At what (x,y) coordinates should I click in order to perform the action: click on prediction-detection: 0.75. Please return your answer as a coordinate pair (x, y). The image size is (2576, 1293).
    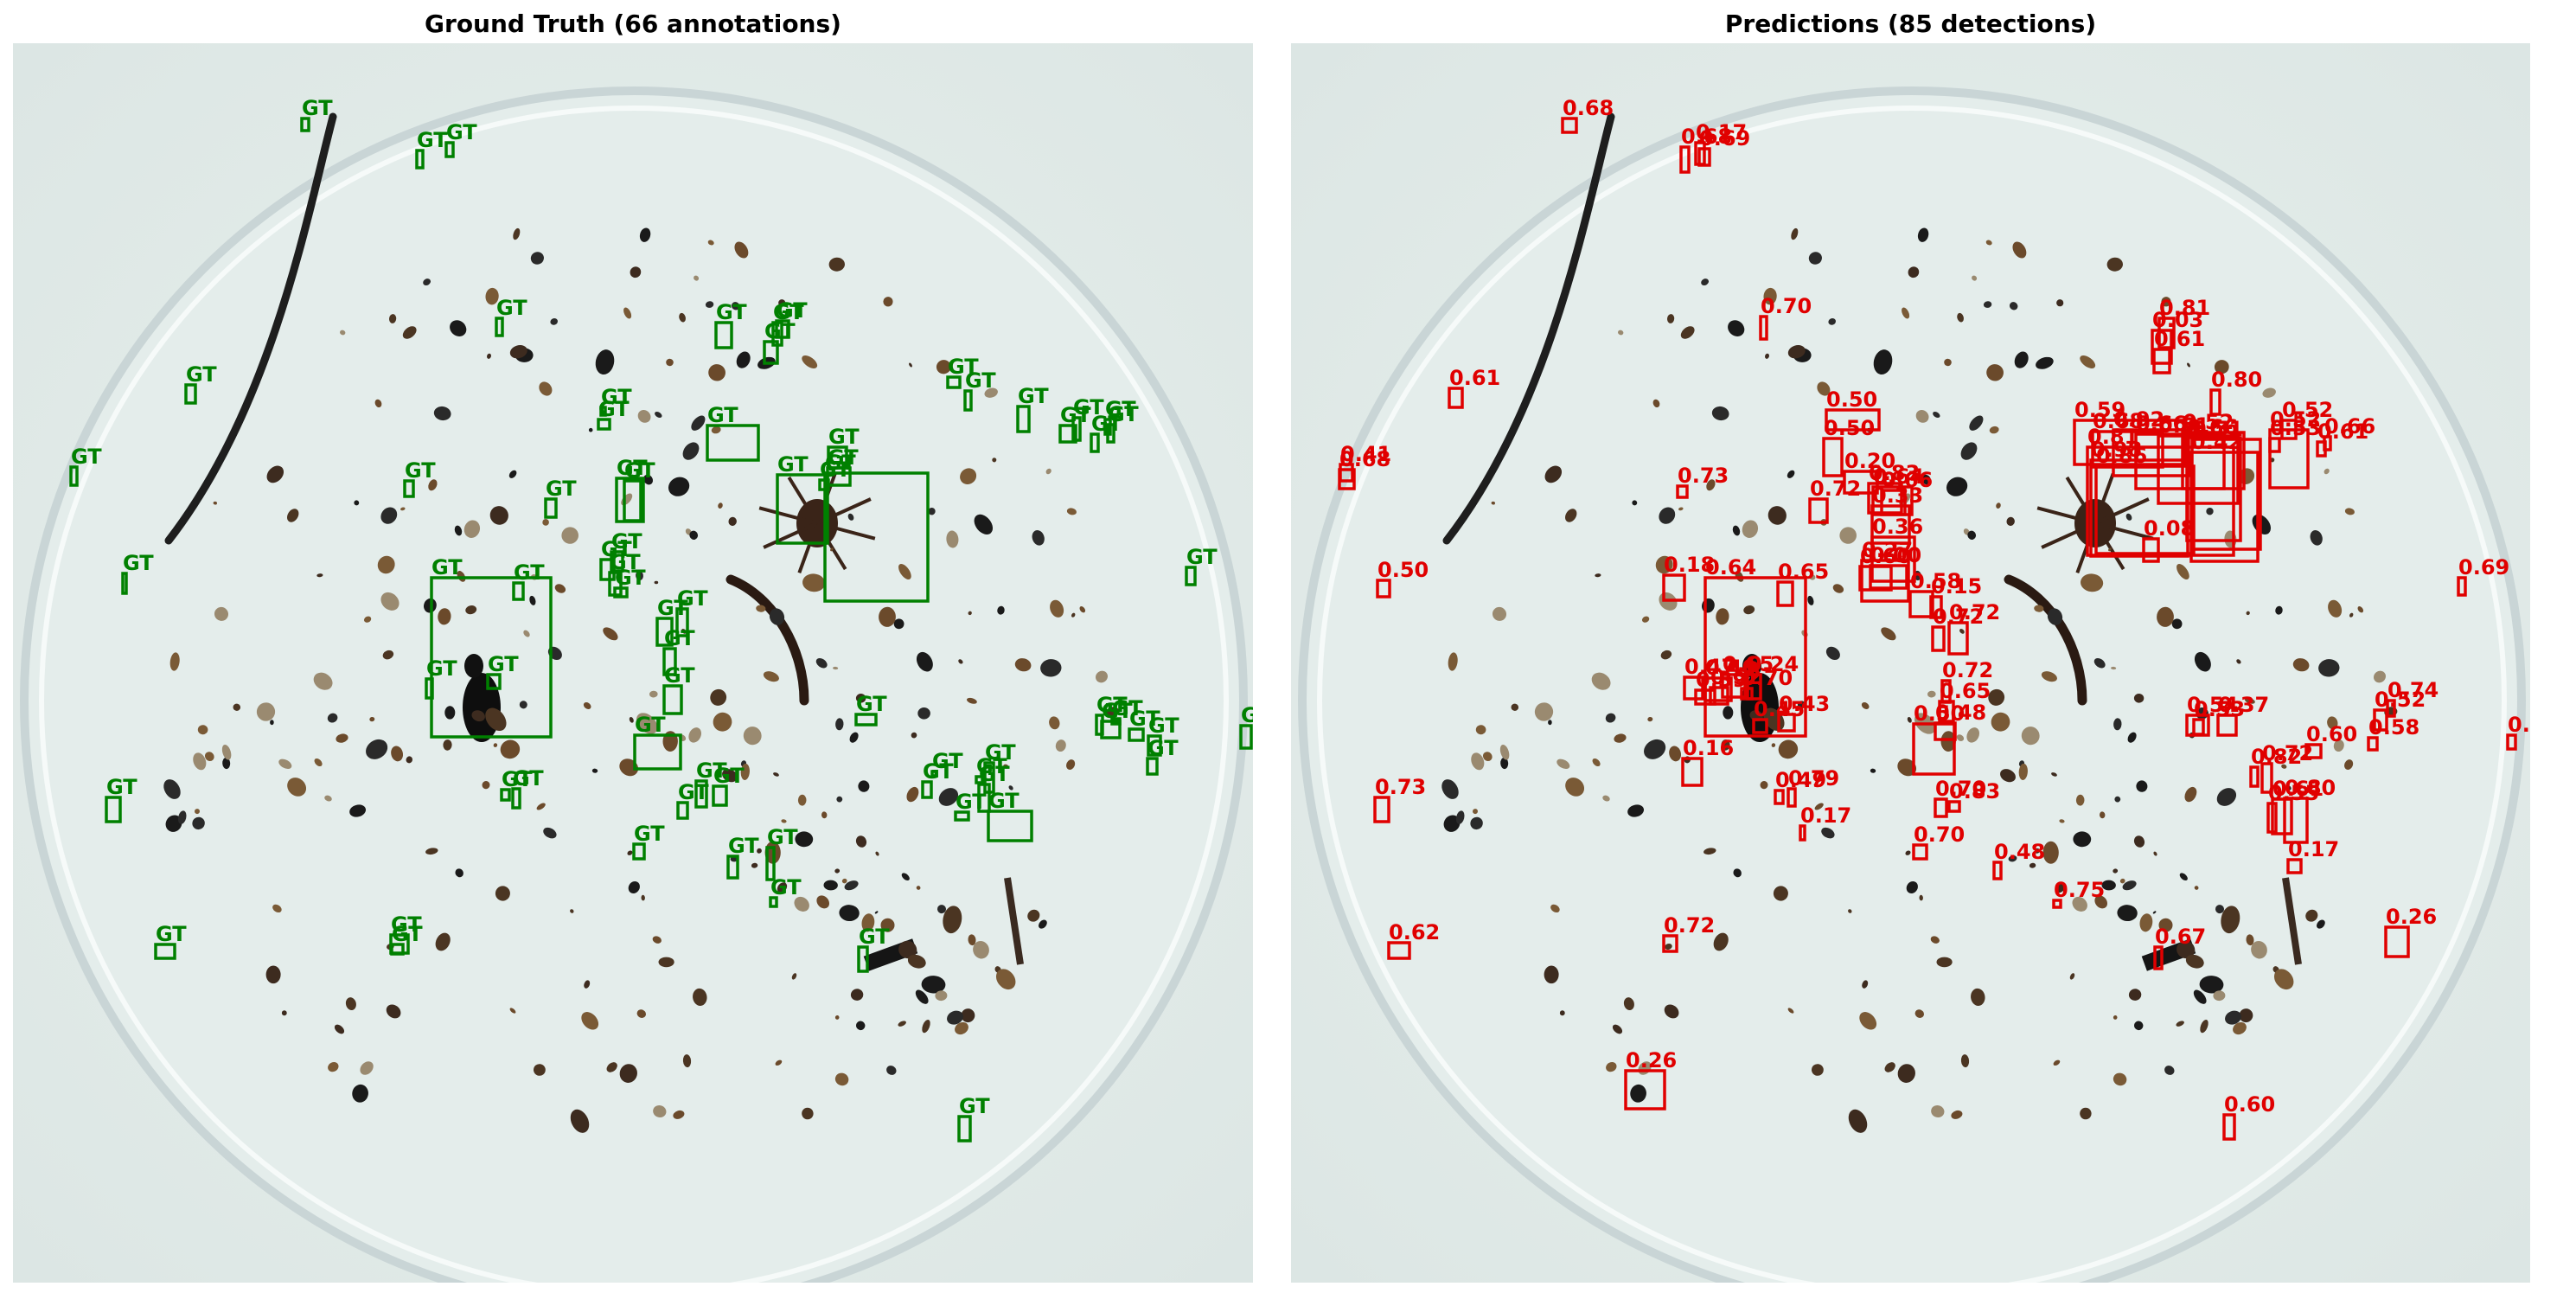
    Looking at the image, I should click on (2079, 893).